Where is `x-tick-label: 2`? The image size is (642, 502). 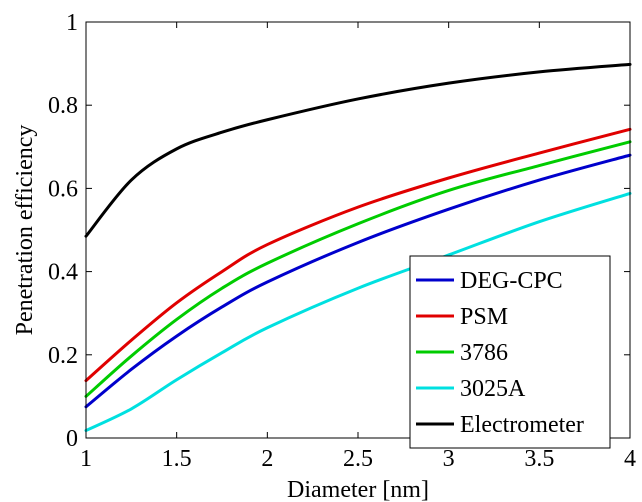 x-tick-label: 2 is located at coordinates (267, 459).